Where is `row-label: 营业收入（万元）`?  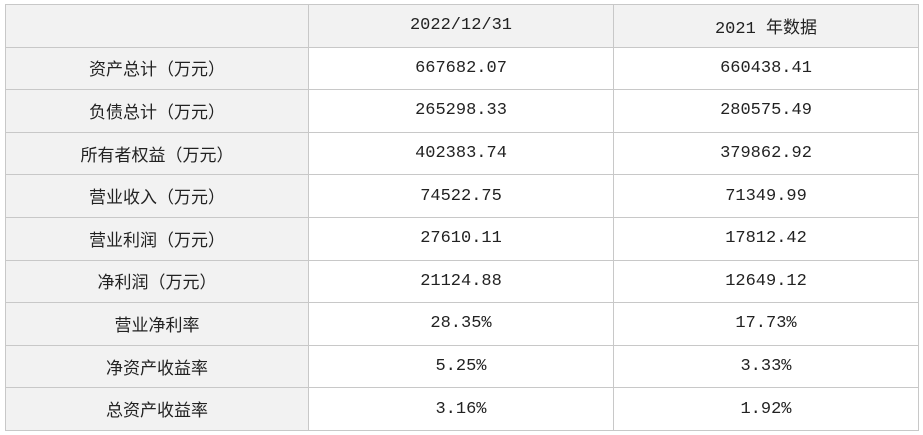 row-label: 营业收入（万元） is located at coordinates (157, 196).